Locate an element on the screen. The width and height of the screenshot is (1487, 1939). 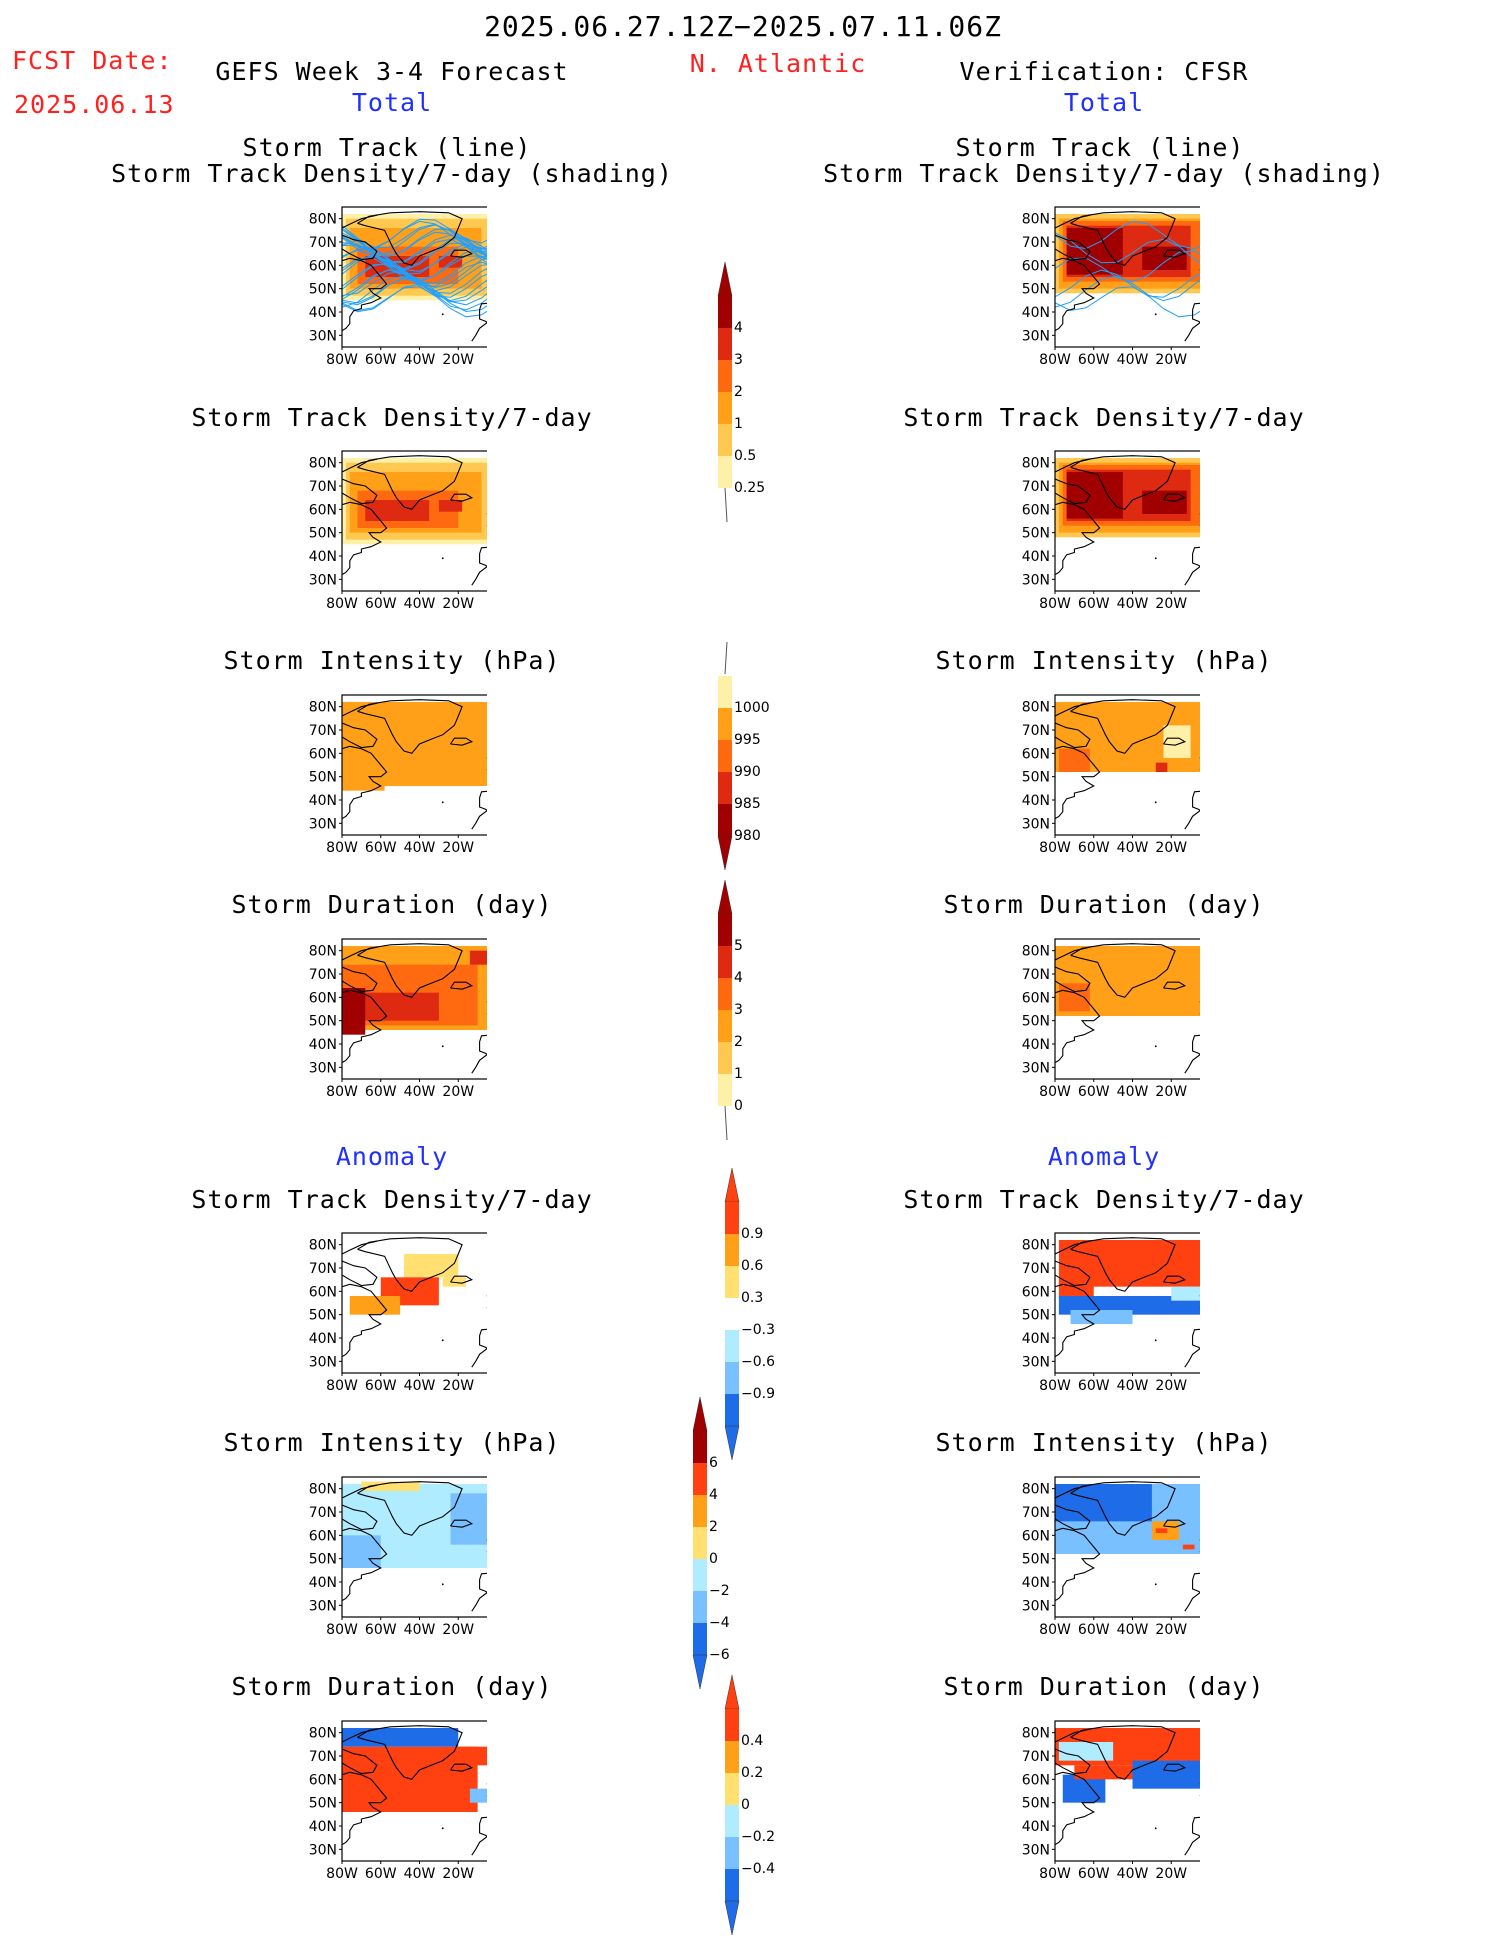
colorbar-arrow-down is located at coordinates (725, 853).